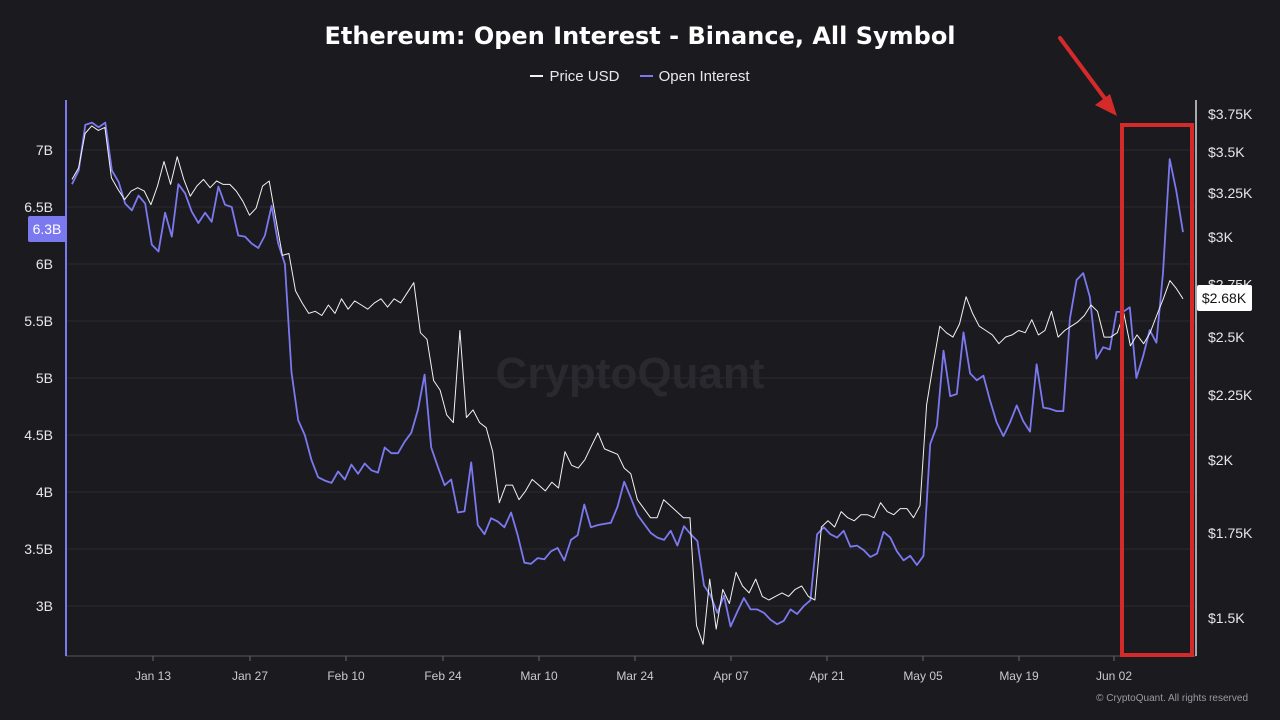  I want to click on left-axis-tick-label: 3B, so click(44, 606).